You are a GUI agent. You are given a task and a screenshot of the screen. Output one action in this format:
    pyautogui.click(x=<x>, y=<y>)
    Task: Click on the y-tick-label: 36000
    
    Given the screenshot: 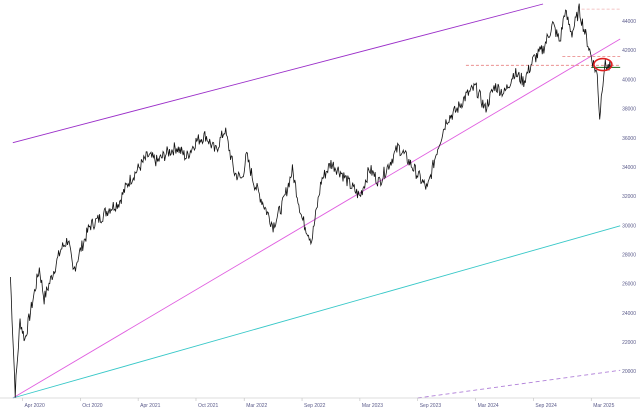 What is the action you would take?
    pyautogui.click(x=629, y=139)
    